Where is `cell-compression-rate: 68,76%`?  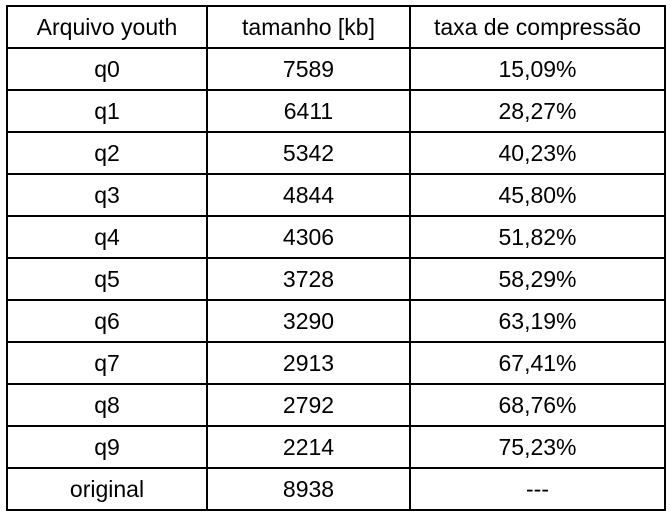
cell-compression-rate: 68,76% is located at coordinates (537, 405).